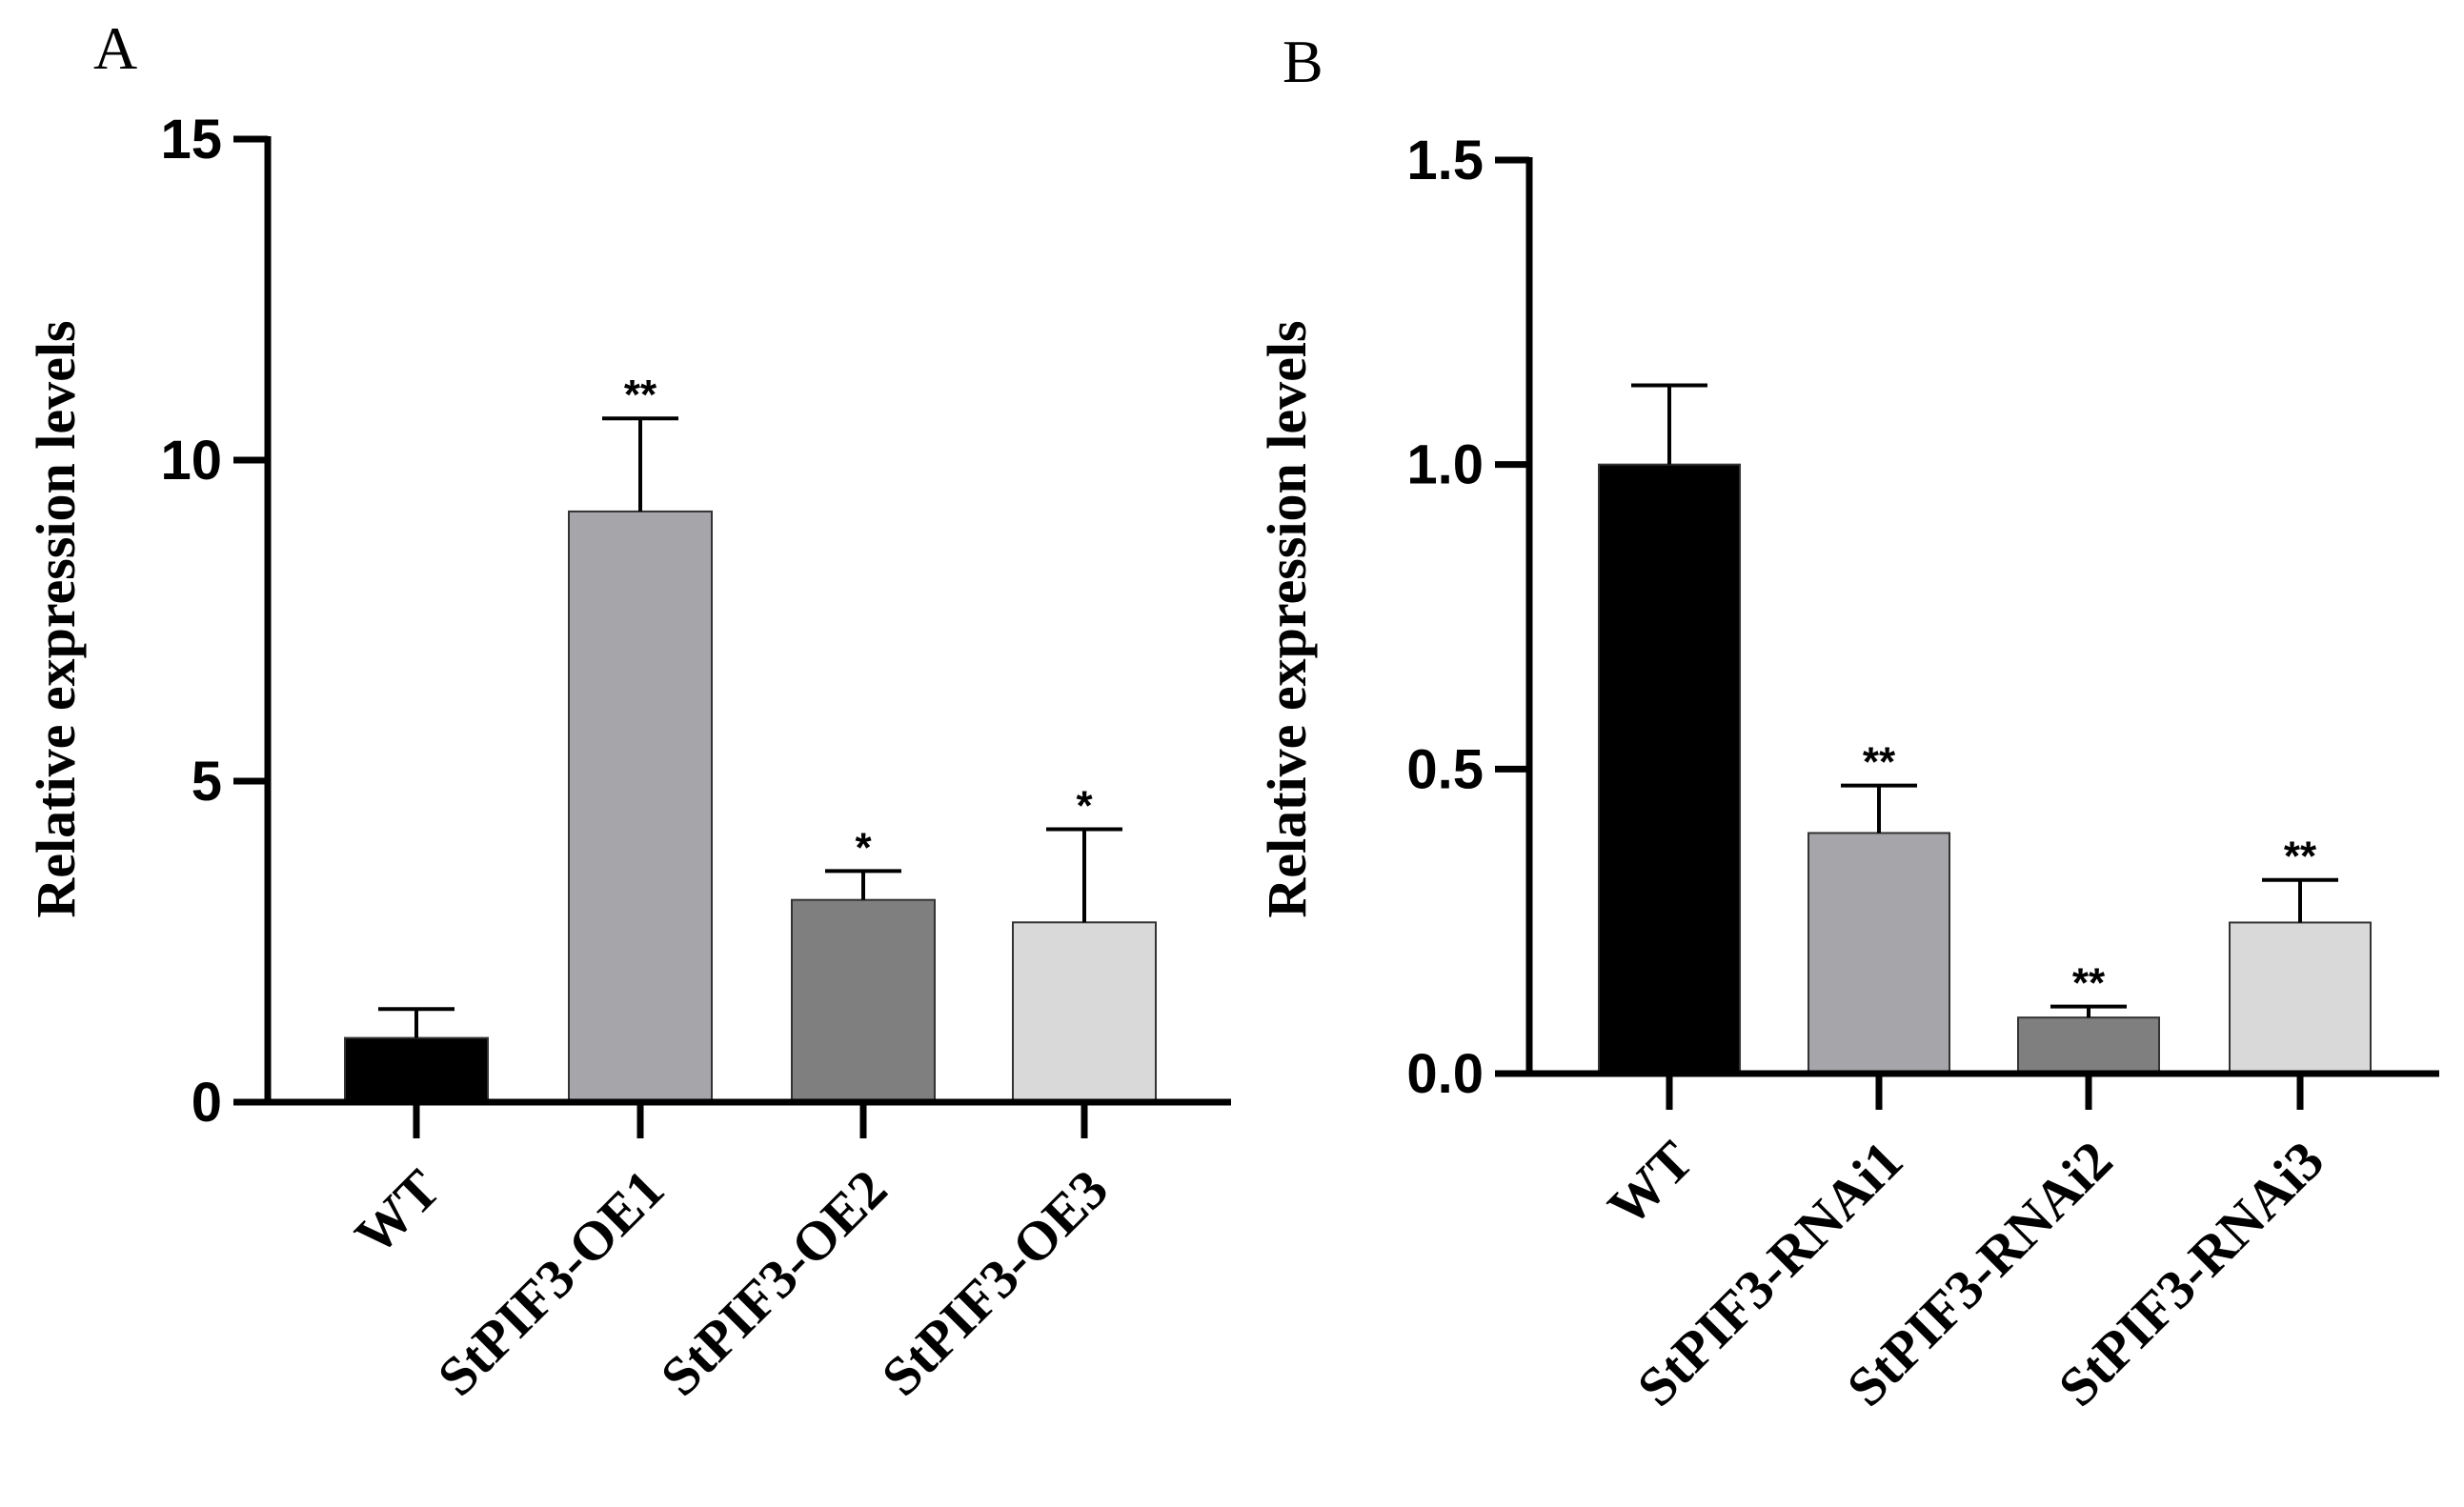  Describe the element at coordinates (1287, 618) in the screenshot. I see `y-axis-title-b: Relative expression levels` at that location.